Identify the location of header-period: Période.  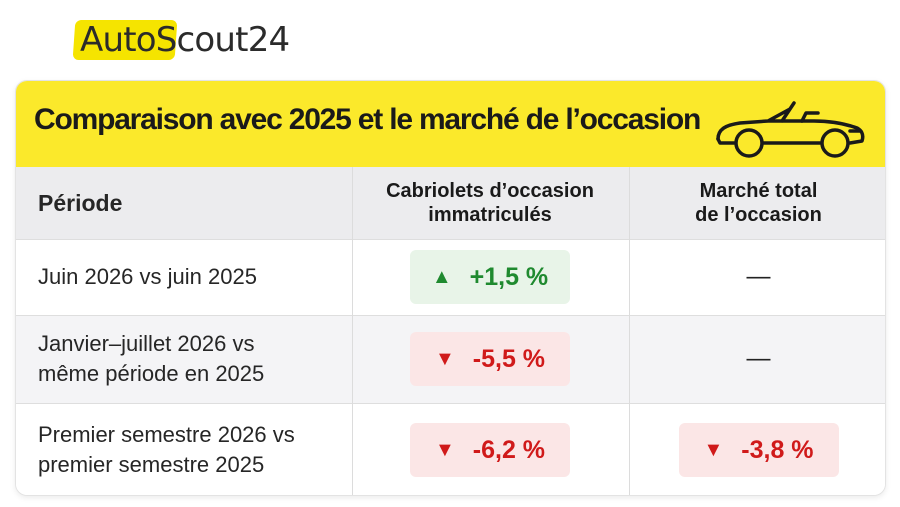
(193, 203).